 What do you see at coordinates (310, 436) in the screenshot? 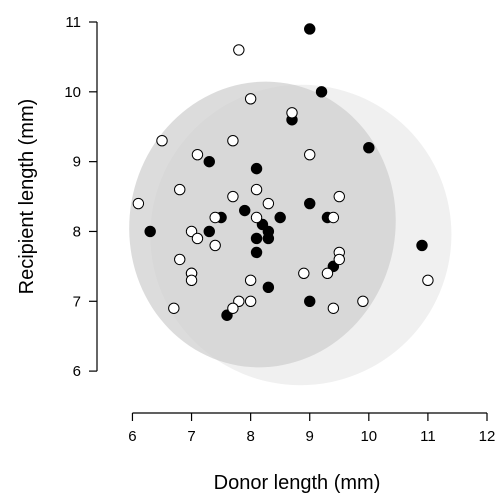
I see `x-tick-label-9: 9` at bounding box center [310, 436].